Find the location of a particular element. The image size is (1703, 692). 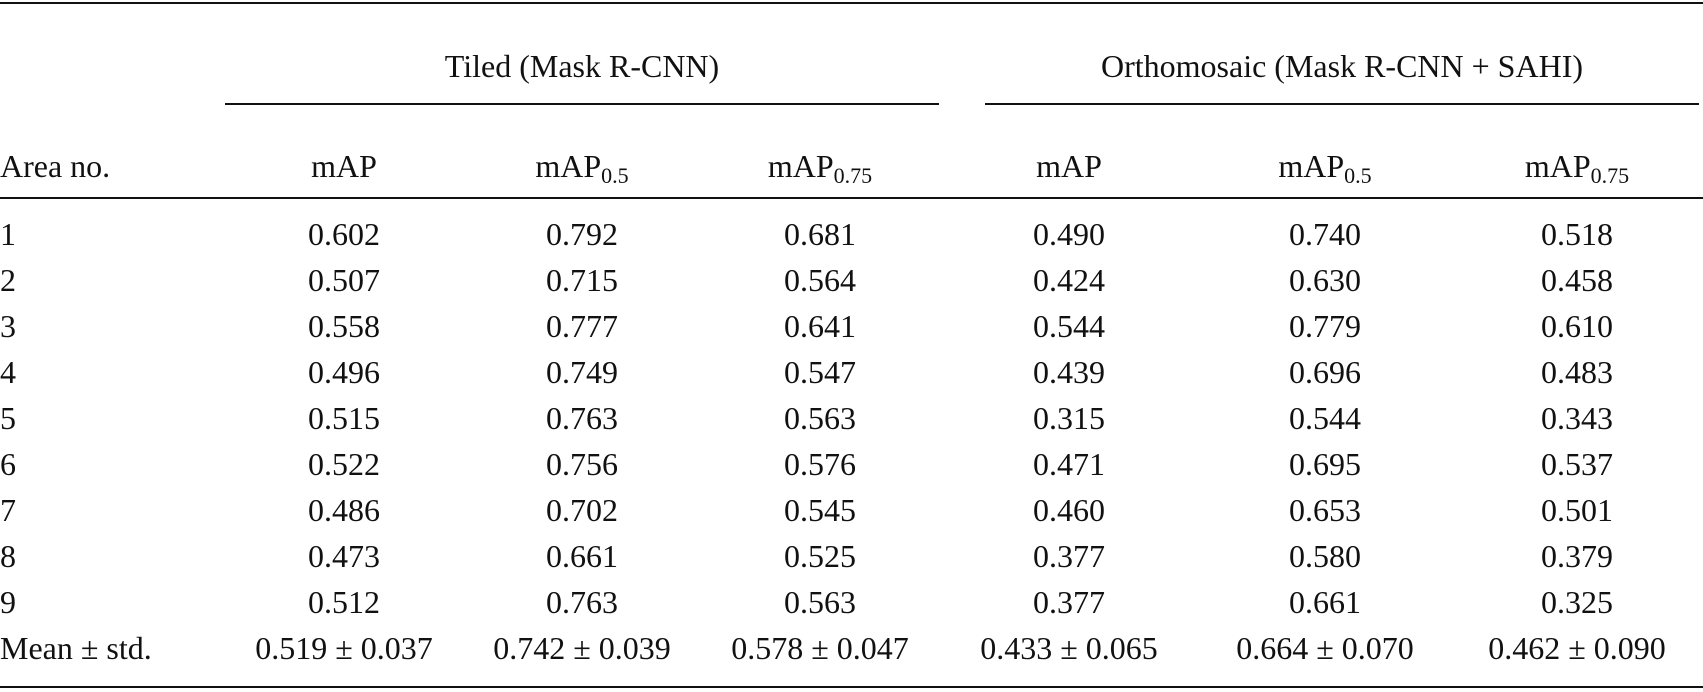

cell-area: 6 is located at coordinates (8, 464).